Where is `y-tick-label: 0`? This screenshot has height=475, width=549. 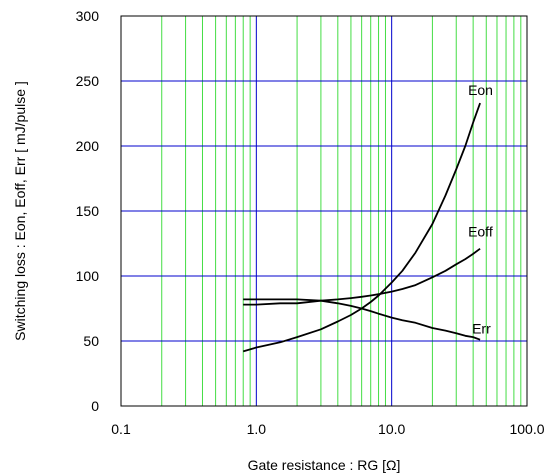 y-tick-label: 0 is located at coordinates (95, 406).